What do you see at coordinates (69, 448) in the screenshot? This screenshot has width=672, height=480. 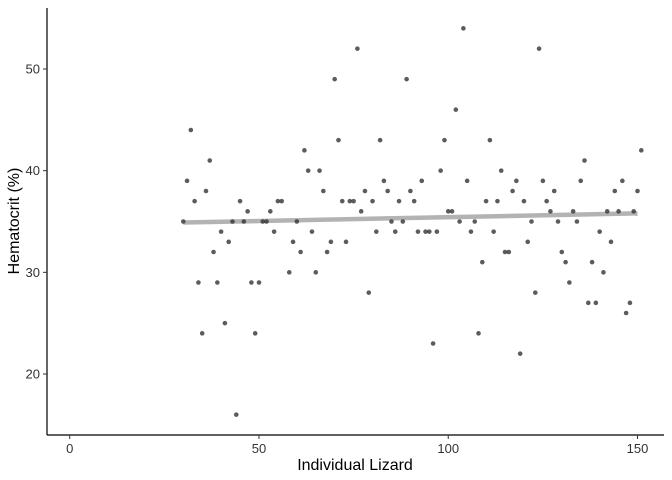 I see `x-tick-label: 0` at bounding box center [69, 448].